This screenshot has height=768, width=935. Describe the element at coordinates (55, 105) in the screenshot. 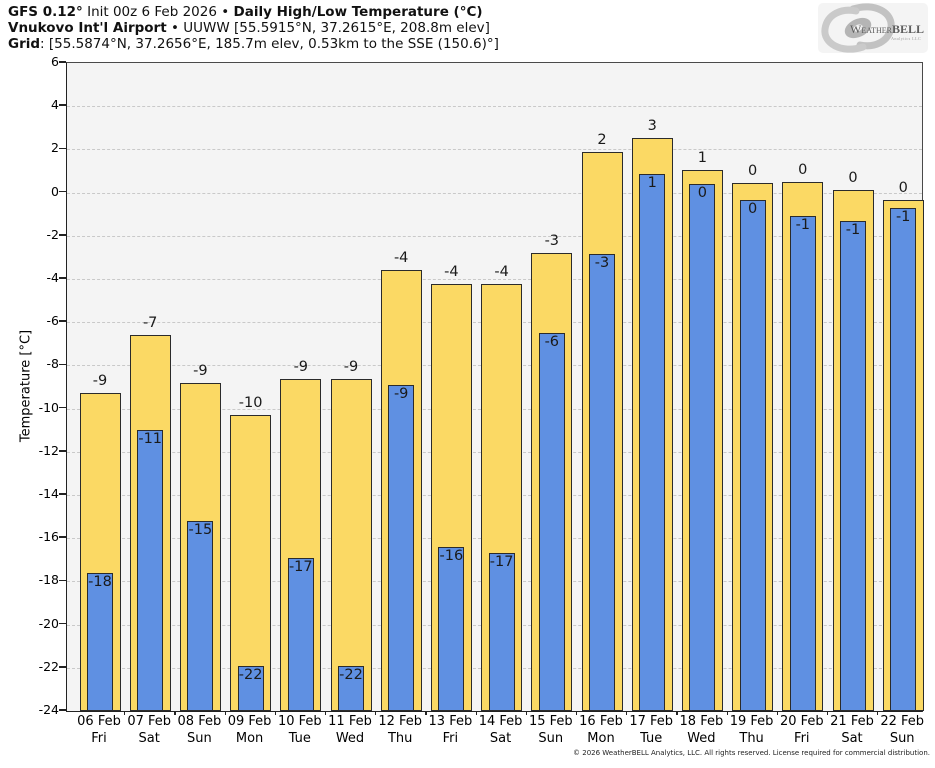

I see `y-tick-label: 4` at that location.